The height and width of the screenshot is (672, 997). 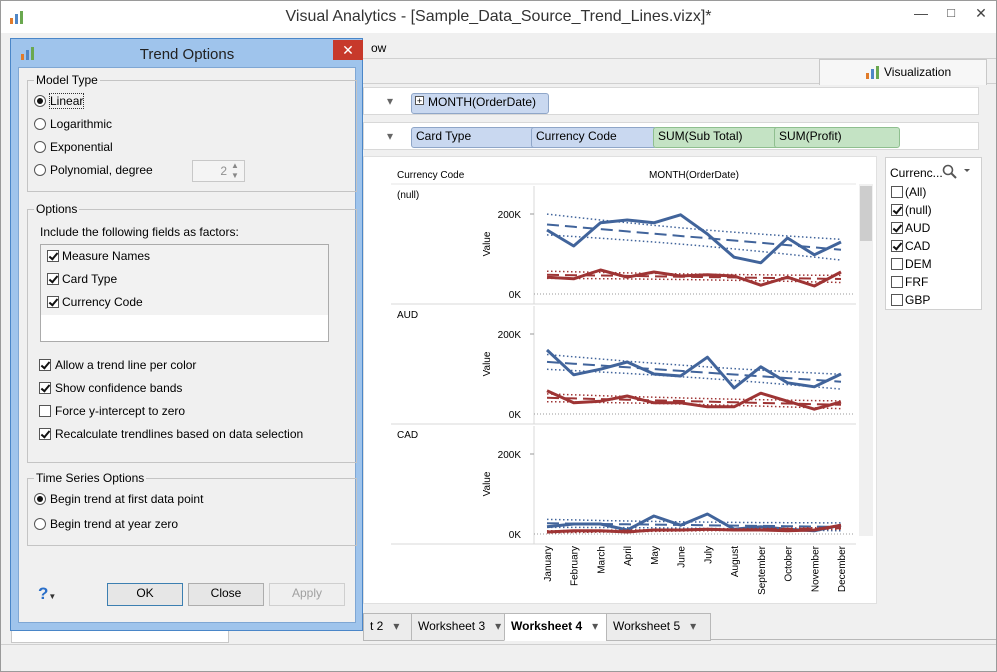 I want to click on x-tick-label: January, so click(x=548, y=564).